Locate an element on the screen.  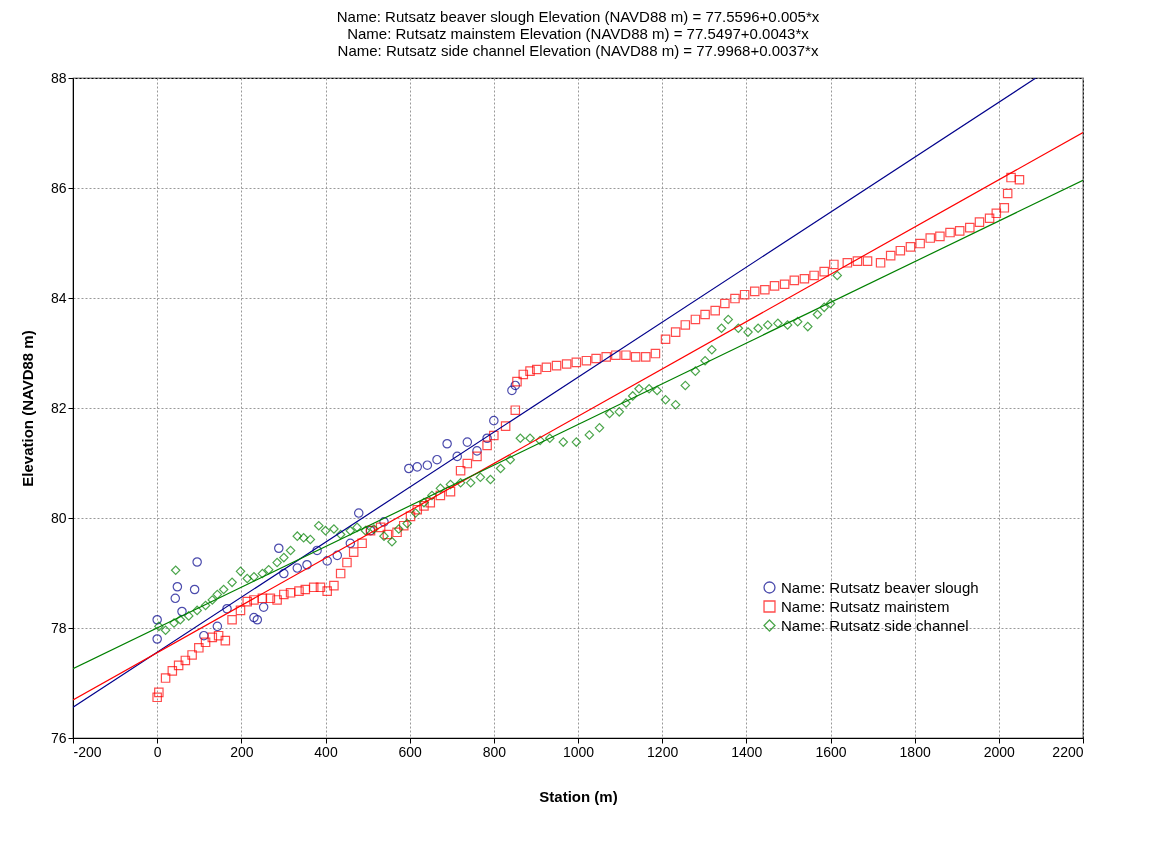
y-tick-label: 78 is located at coordinates (58, 627).